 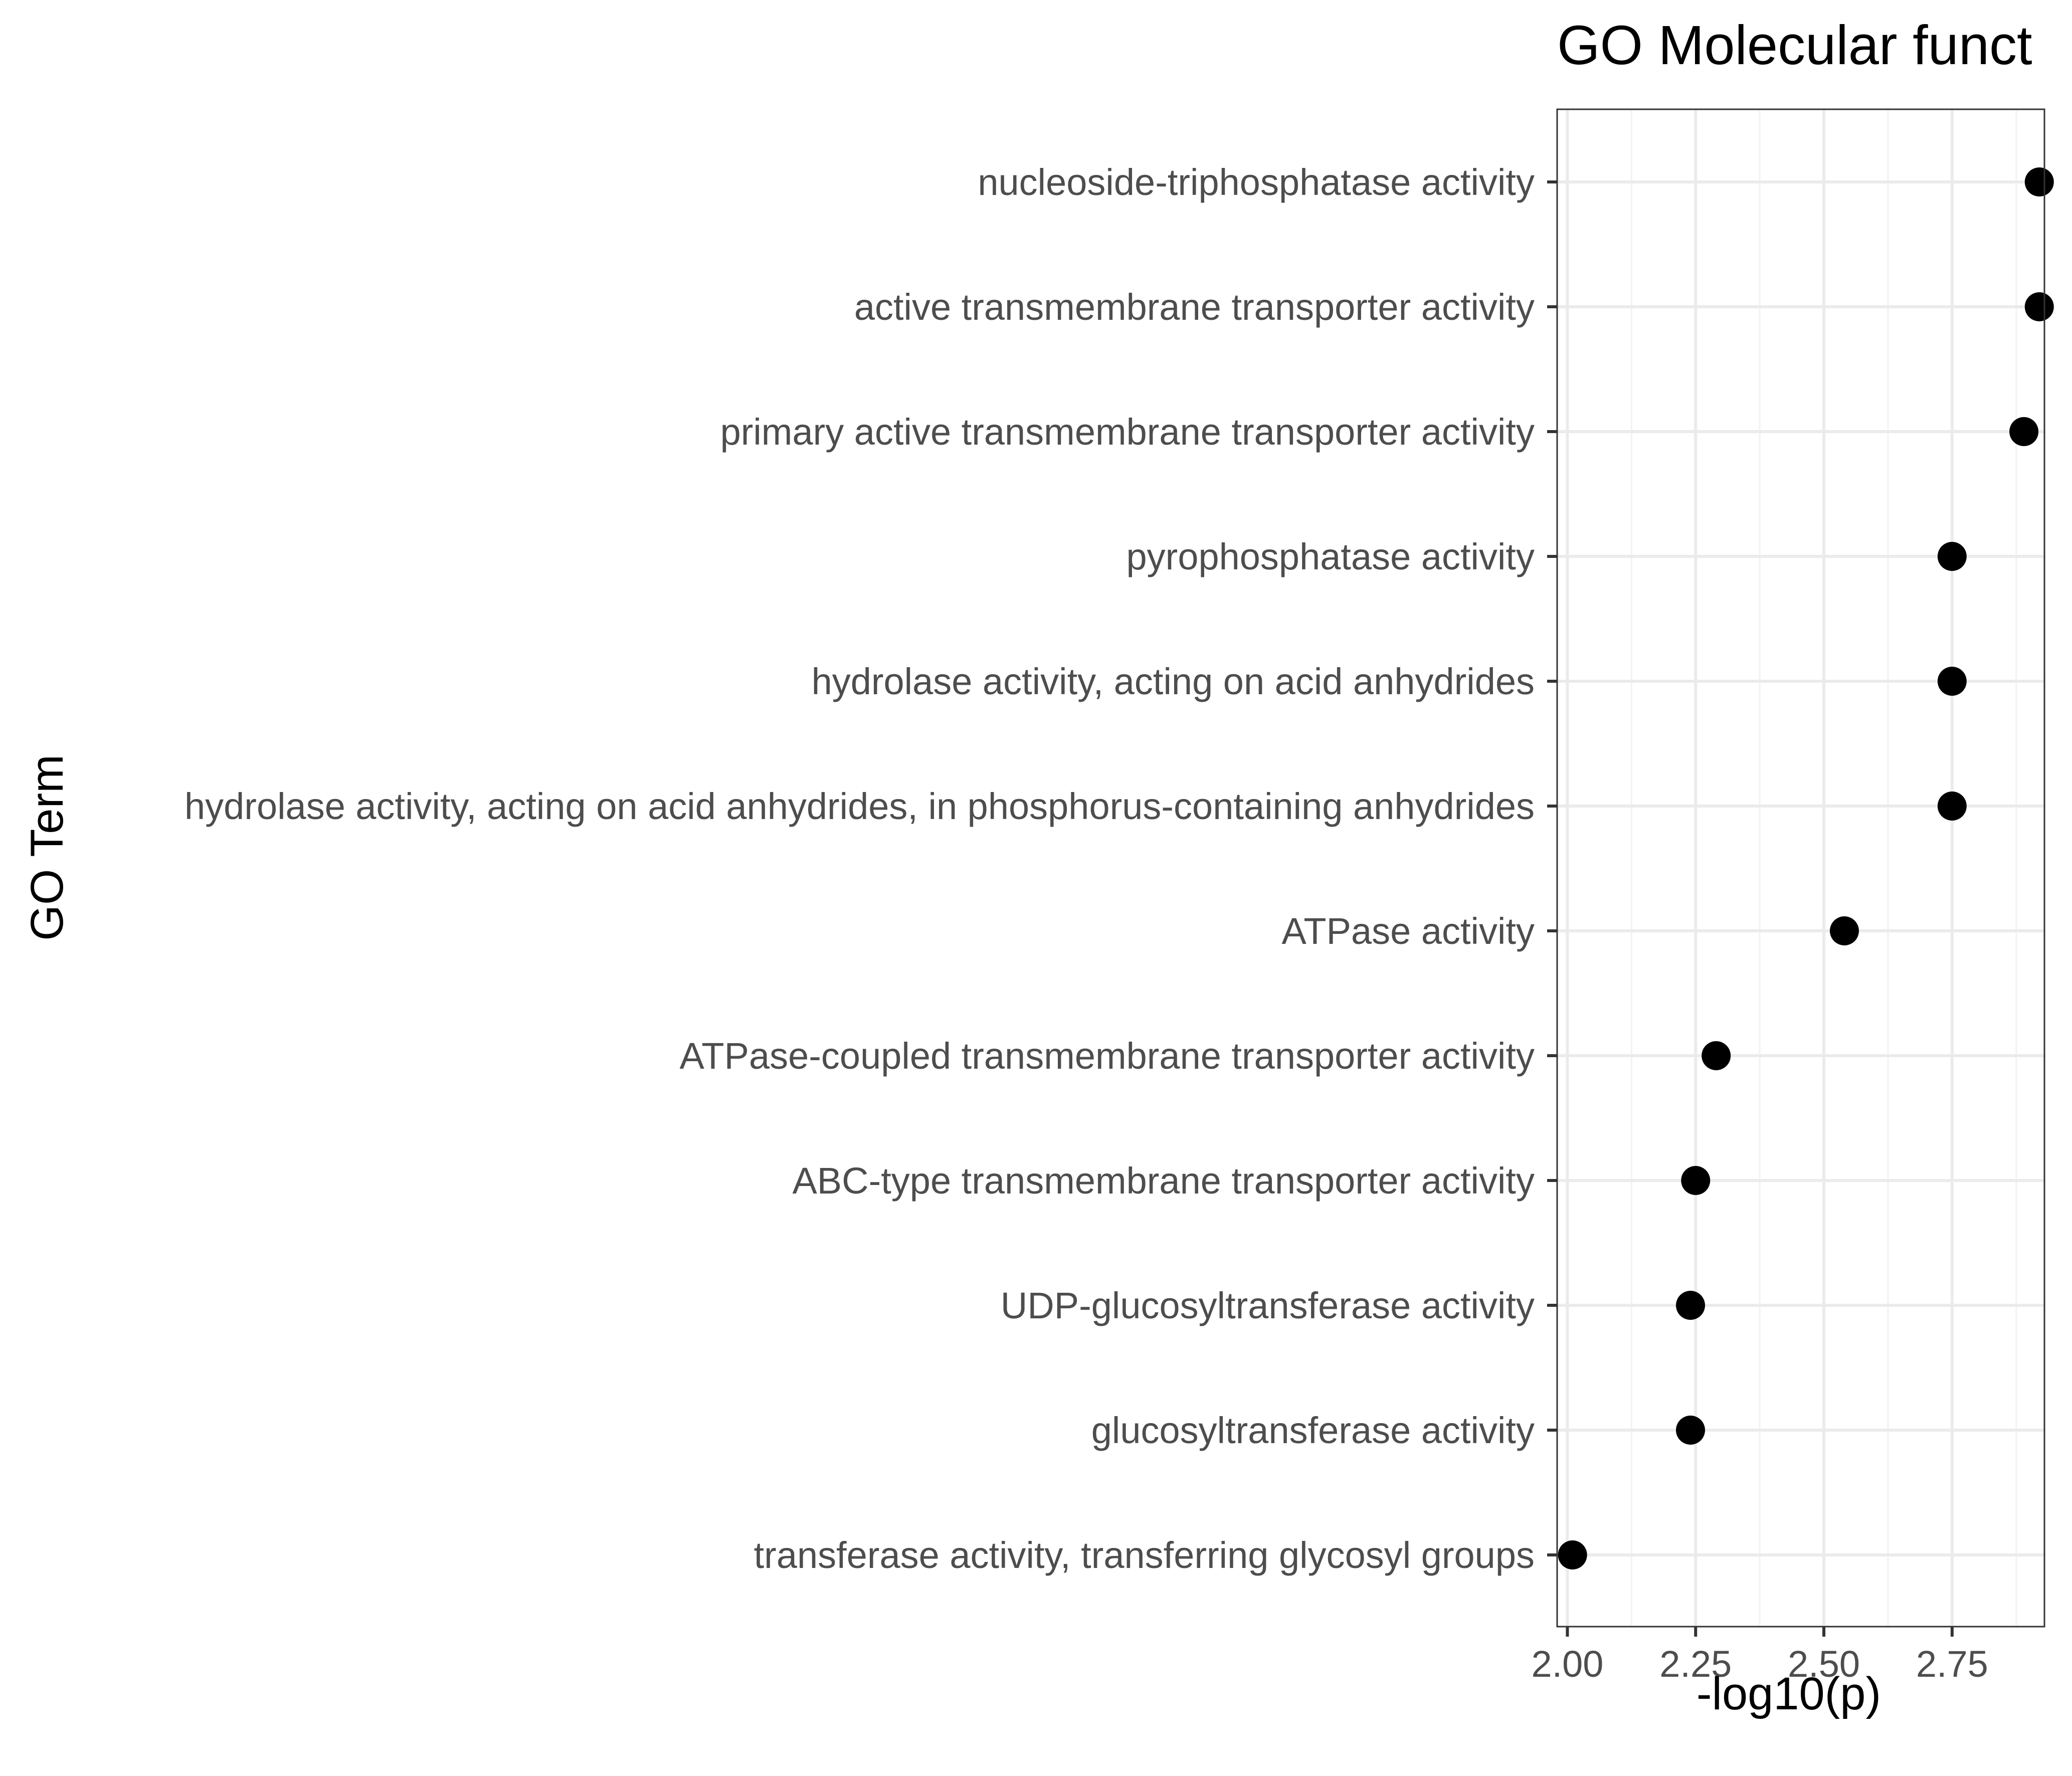 I want to click on x-axis-title: -log10(p), so click(x=1789, y=1693).